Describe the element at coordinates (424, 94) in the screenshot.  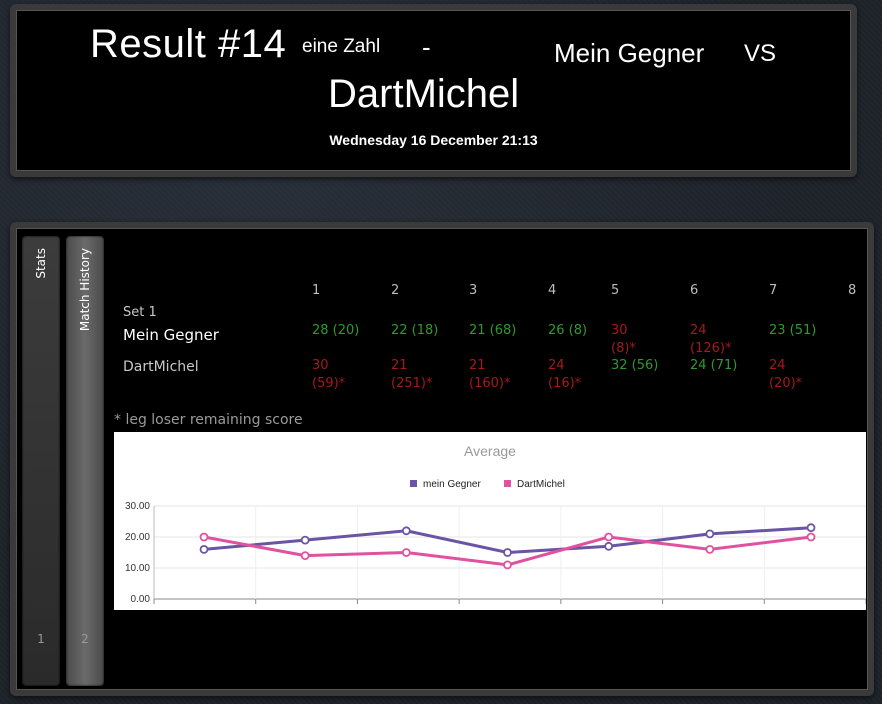
I see `player2-name: DartMichel` at that location.